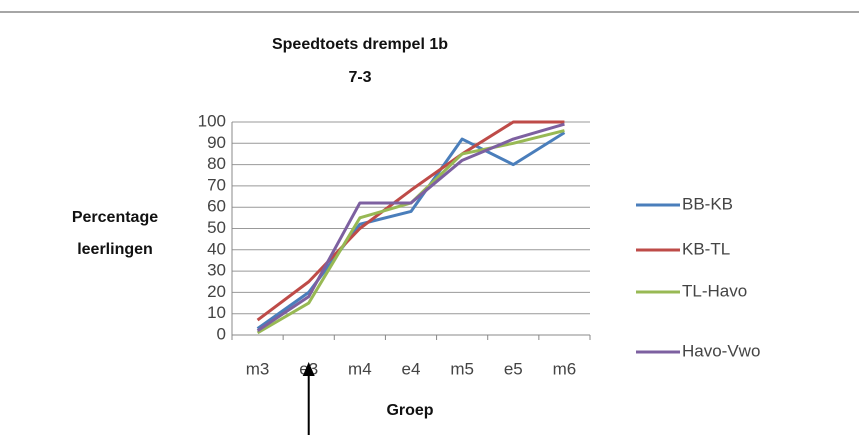 This screenshot has width=859, height=440. I want to click on y-tick-label: 40, so click(216, 248).